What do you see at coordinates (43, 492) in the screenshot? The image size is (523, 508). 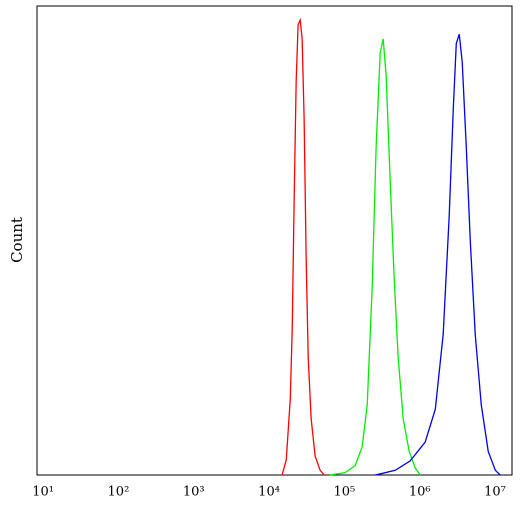 I see `x-tick-label: 10¹` at bounding box center [43, 492].